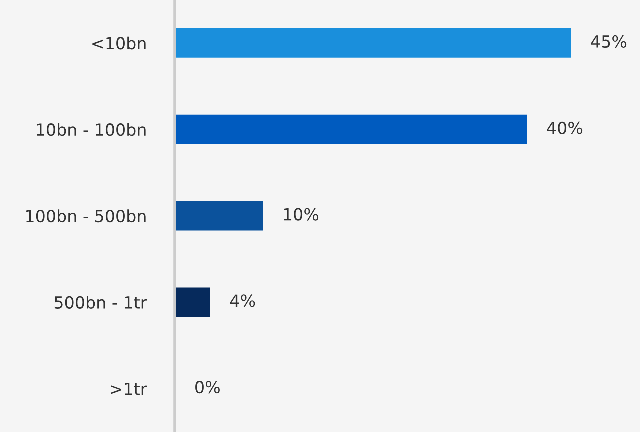 Image resolution: width=640 pixels, height=432 pixels. What do you see at coordinates (208, 387) in the screenshot?
I see `data-label: 0%` at bounding box center [208, 387].